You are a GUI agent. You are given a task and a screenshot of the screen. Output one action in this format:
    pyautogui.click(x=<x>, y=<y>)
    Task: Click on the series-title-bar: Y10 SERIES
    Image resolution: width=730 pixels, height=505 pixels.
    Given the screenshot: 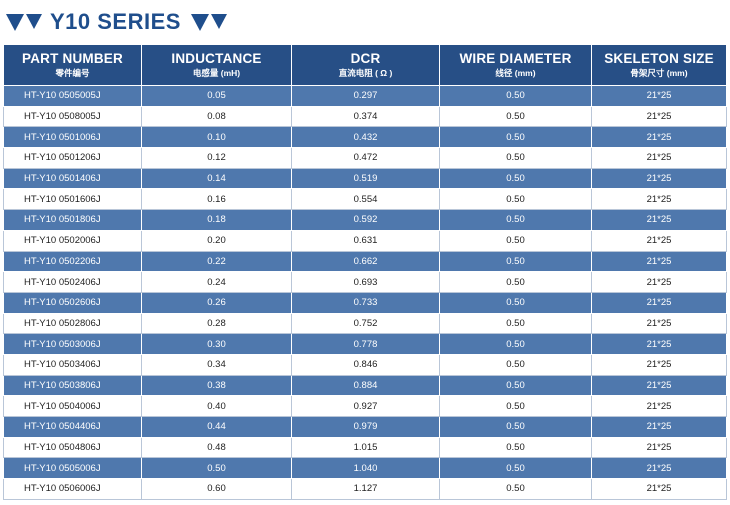 What is the action you would take?
    pyautogui.click(x=116, y=22)
    